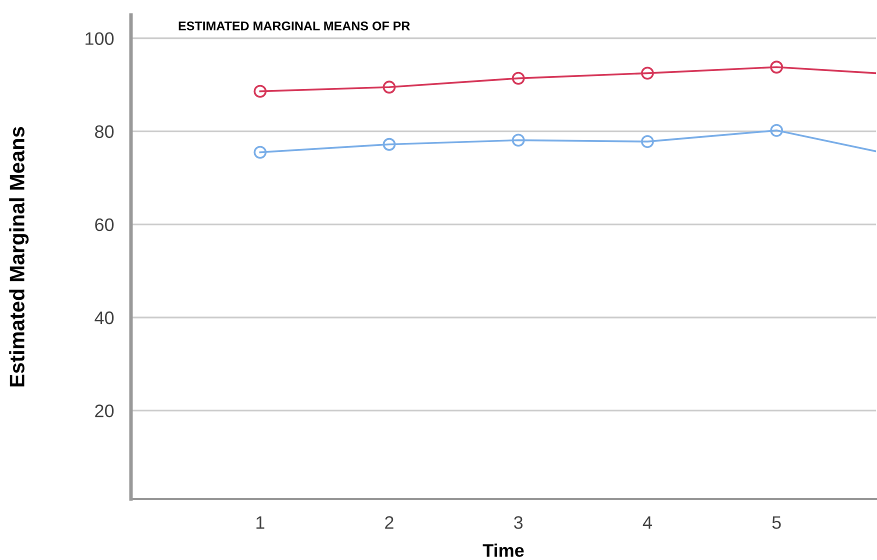 The image size is (877, 560). Describe the element at coordinates (389, 522) in the screenshot. I see `x-tick-label: 2` at that location.